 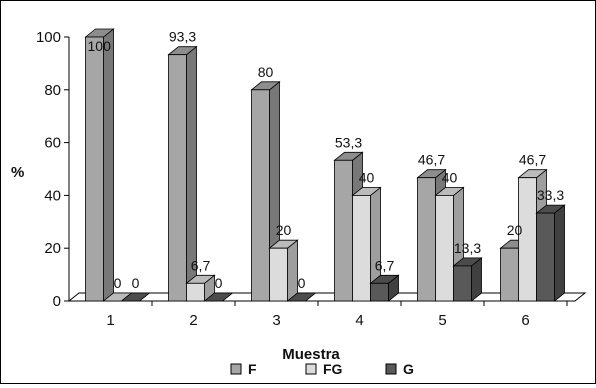 I want to click on x-axis-title: Muestra, so click(x=311, y=354).